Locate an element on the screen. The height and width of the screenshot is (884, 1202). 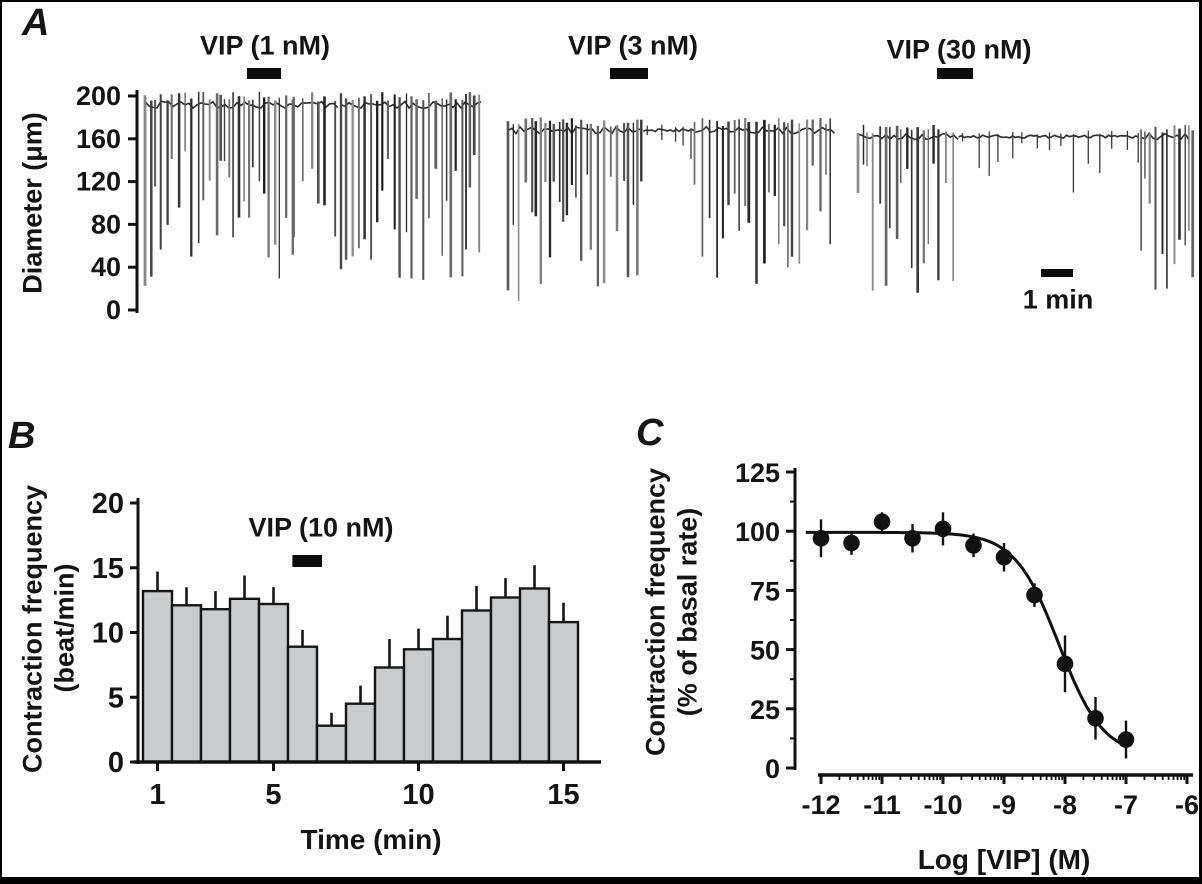
vip-10nm-label: VIP (10 nM) is located at coordinates (321, 527).